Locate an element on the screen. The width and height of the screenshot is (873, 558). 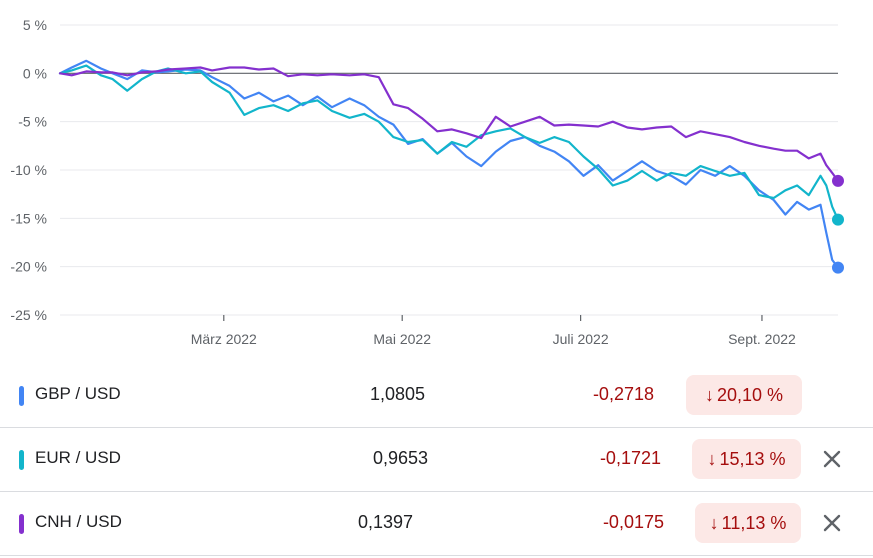
x-tick-label: Juli 2022 is located at coordinates (581, 339).